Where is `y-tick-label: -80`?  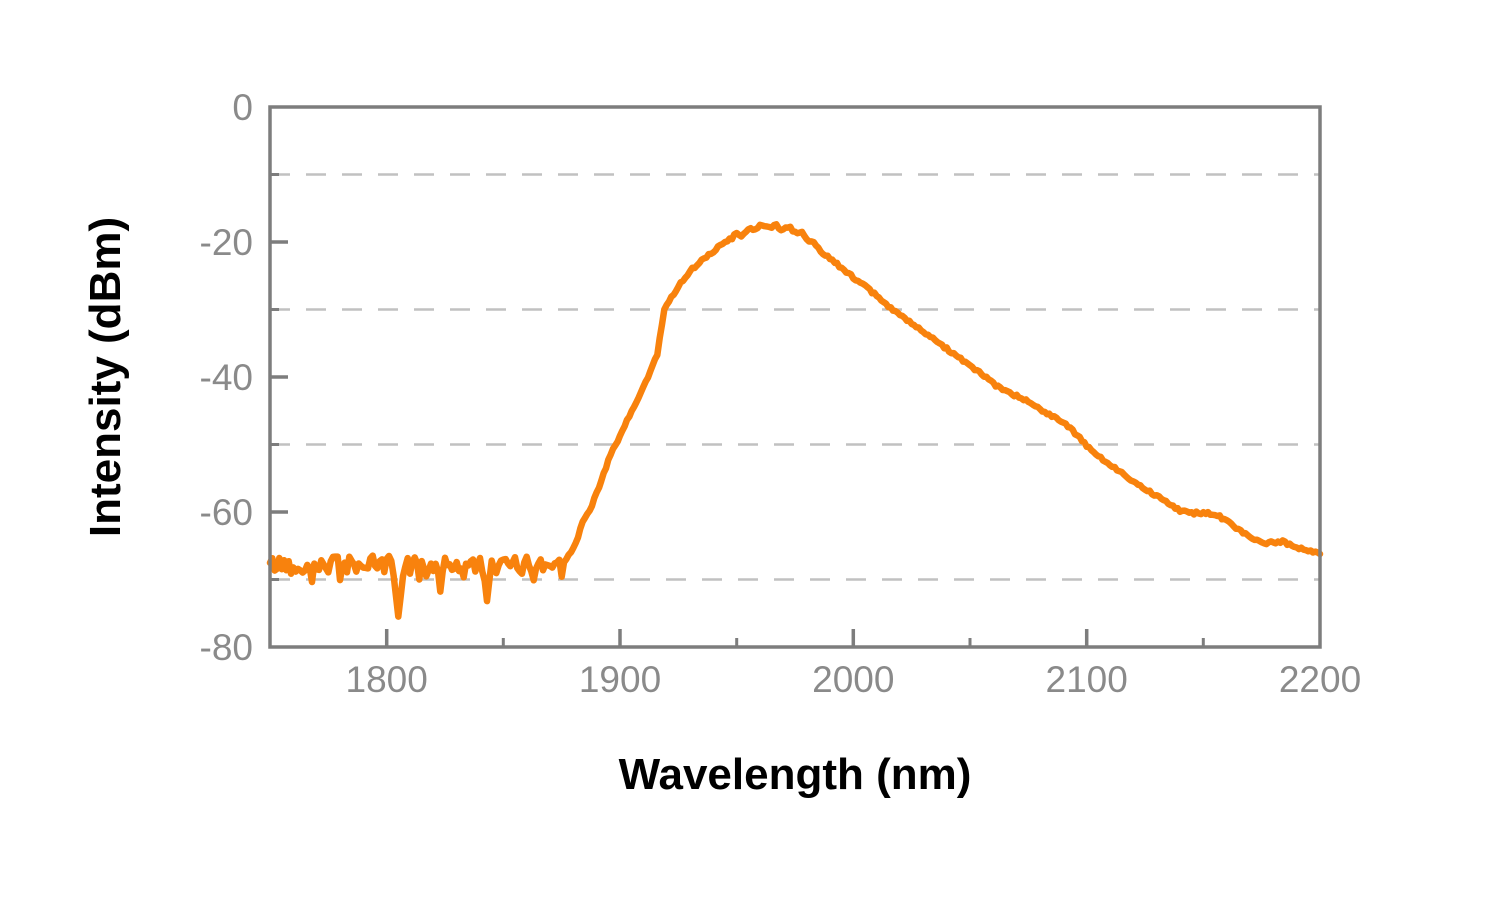
y-tick-label: -80 is located at coordinates (226, 647).